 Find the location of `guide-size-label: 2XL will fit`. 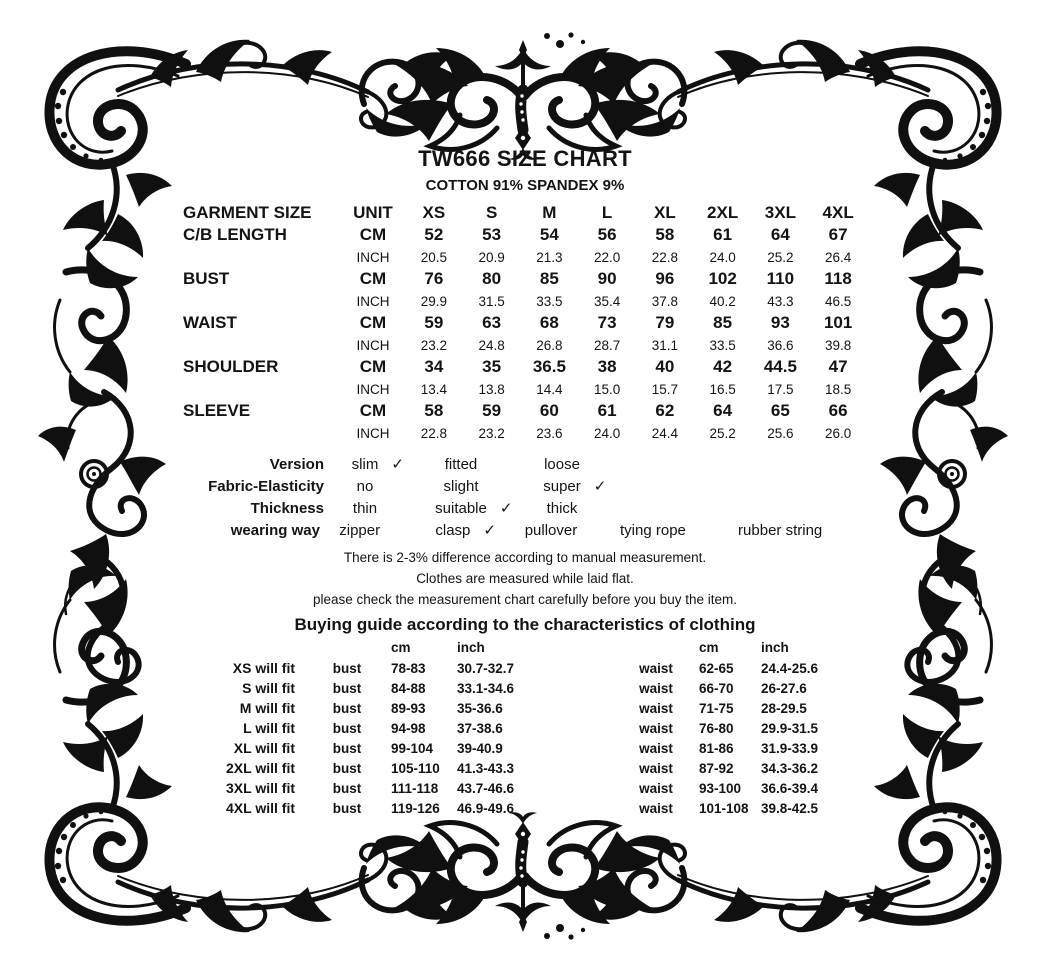

guide-size-label: 2XL will fit is located at coordinates (260, 768).